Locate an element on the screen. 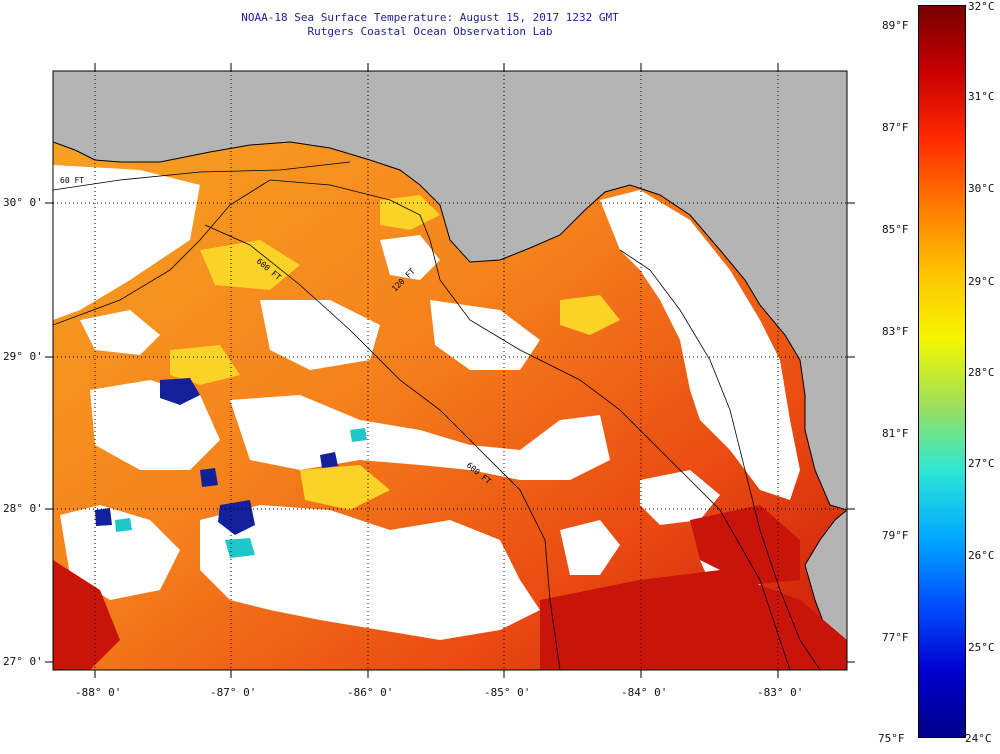  colorbar-f-label: 81°F is located at coordinates (895, 433).